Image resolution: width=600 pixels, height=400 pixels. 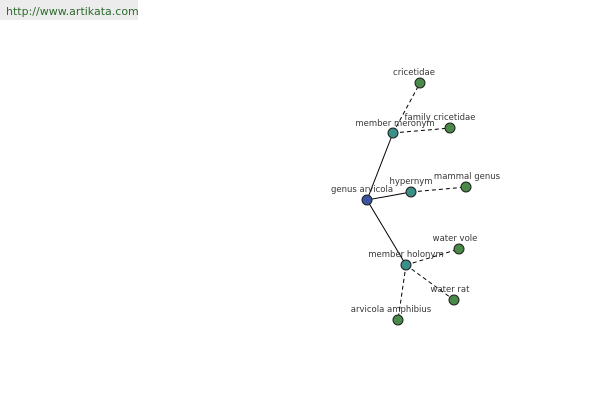 What do you see at coordinates (410, 182) in the screenshot?
I see `node-label: hypernym` at bounding box center [410, 182].